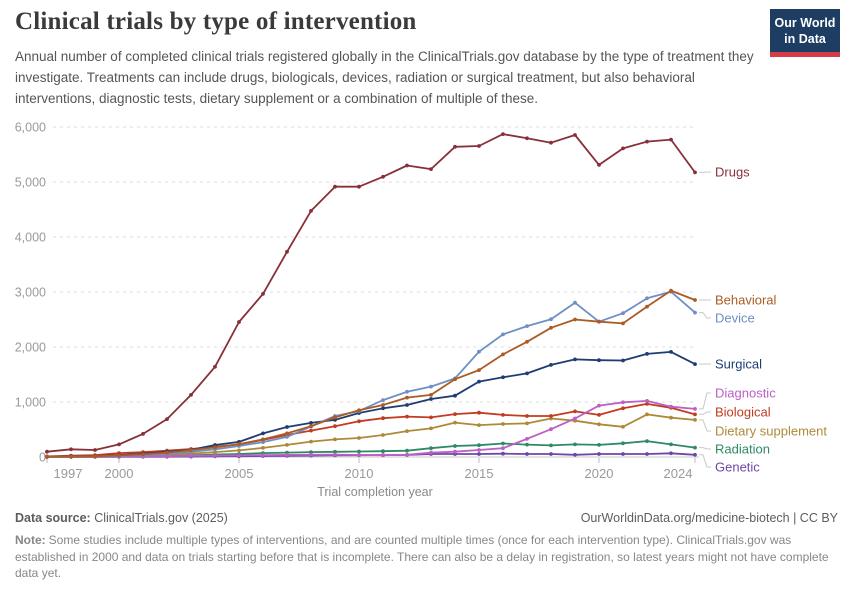  Describe the element at coordinates (216, 21) in the screenshot. I see `page-title: Clinical trials by type of intervention` at that location.